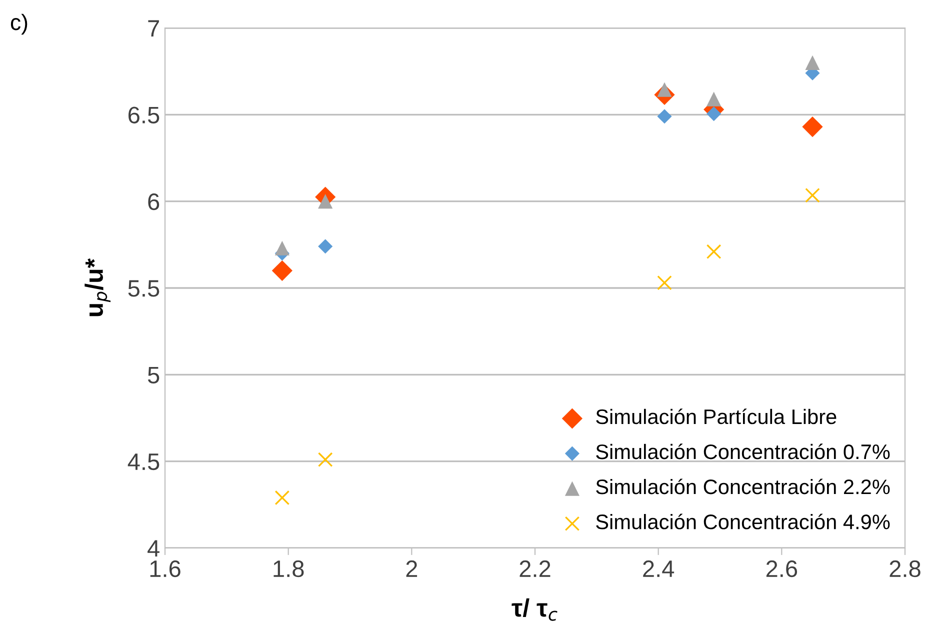  I want to click on x-tick-label: 2, so click(412, 568).